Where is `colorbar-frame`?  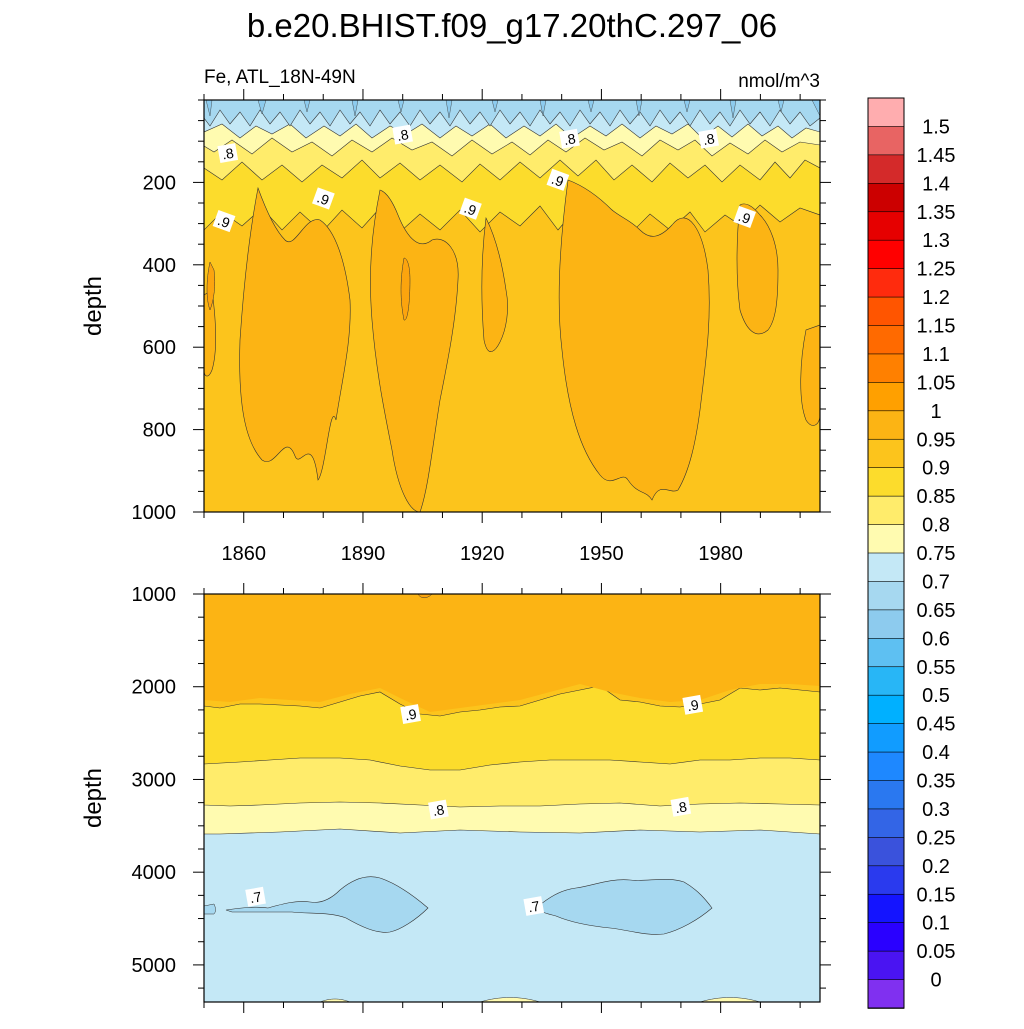 colorbar-frame is located at coordinates (886, 553).